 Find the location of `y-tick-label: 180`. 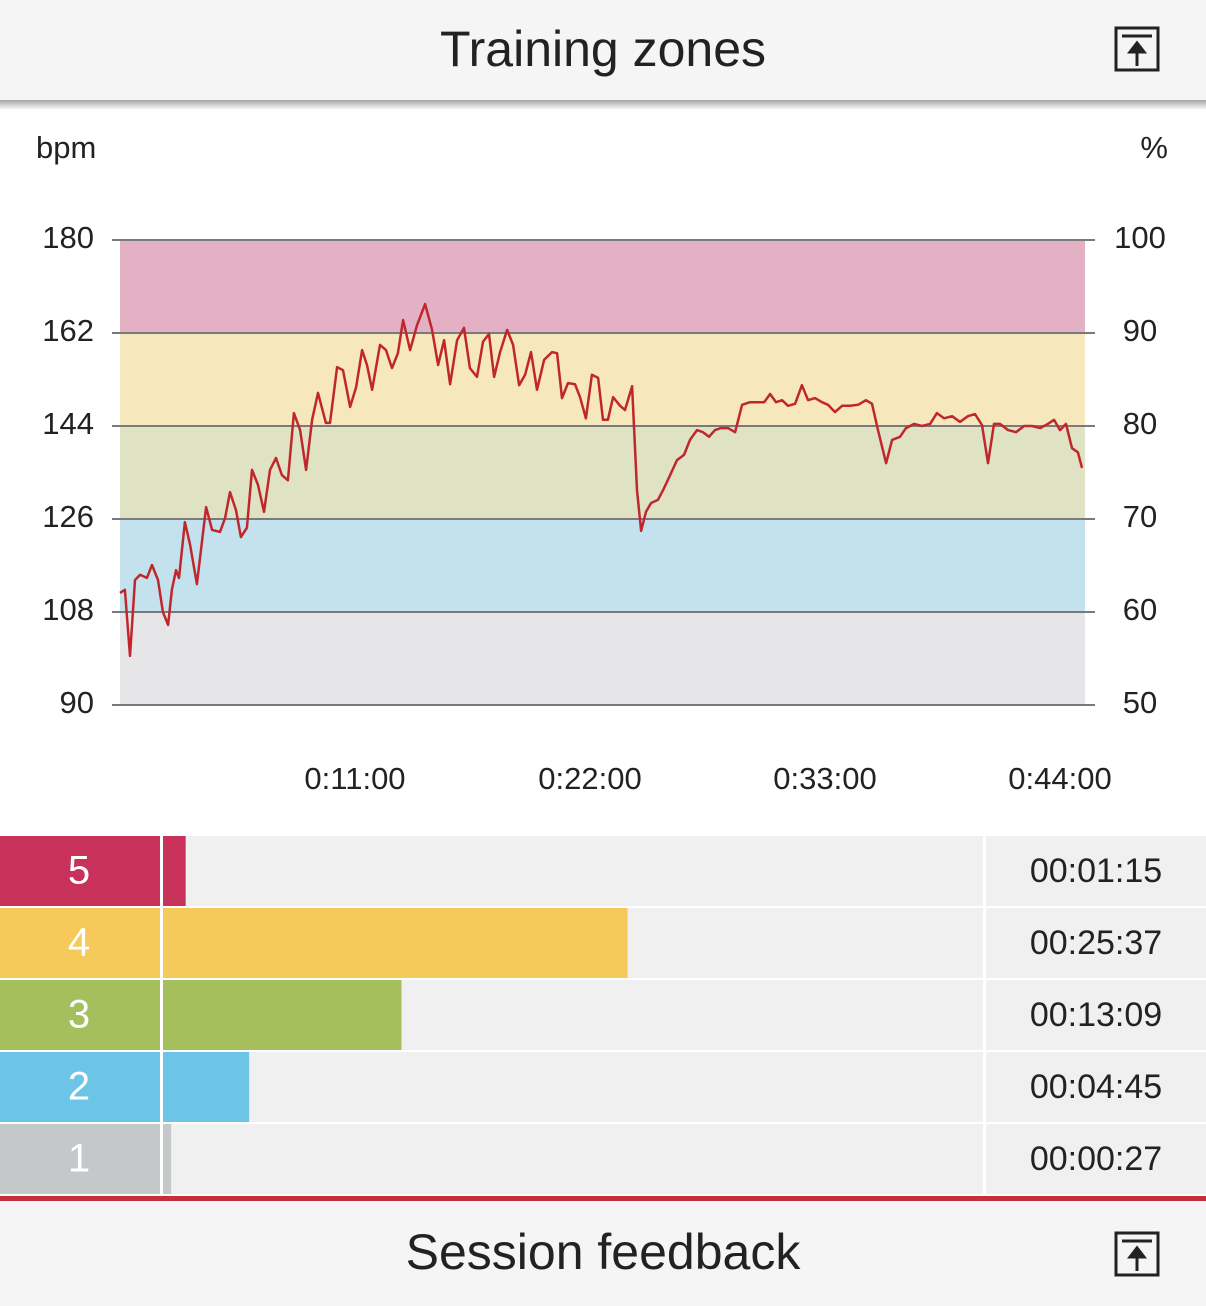

y-tick-label: 180 is located at coordinates (68, 237).